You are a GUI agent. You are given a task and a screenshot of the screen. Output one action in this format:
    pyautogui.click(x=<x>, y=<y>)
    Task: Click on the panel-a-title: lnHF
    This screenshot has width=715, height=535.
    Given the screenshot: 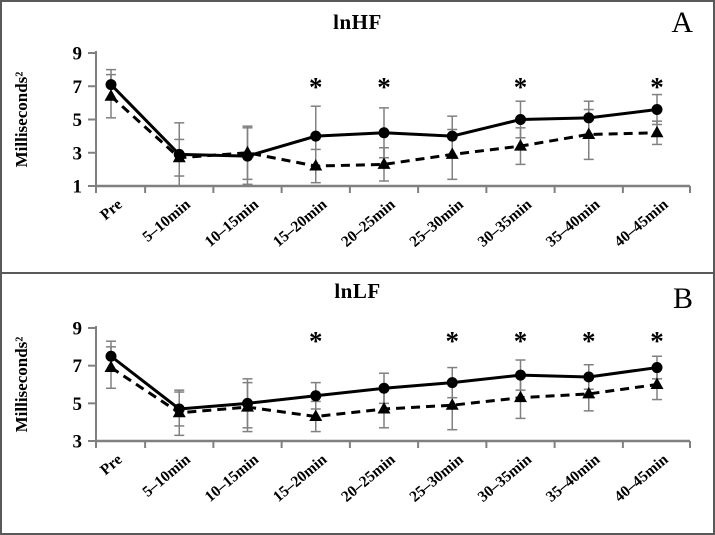 What is the action you would take?
    pyautogui.click(x=357, y=22)
    